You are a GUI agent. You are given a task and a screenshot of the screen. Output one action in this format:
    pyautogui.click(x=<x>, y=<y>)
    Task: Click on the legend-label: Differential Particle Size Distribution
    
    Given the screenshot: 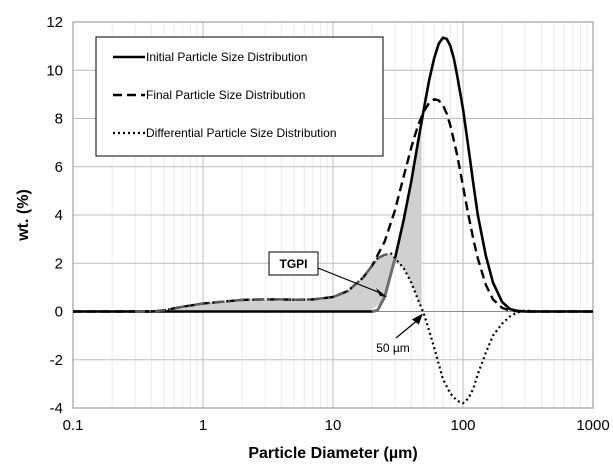 What is the action you would take?
    pyautogui.click(x=241, y=133)
    